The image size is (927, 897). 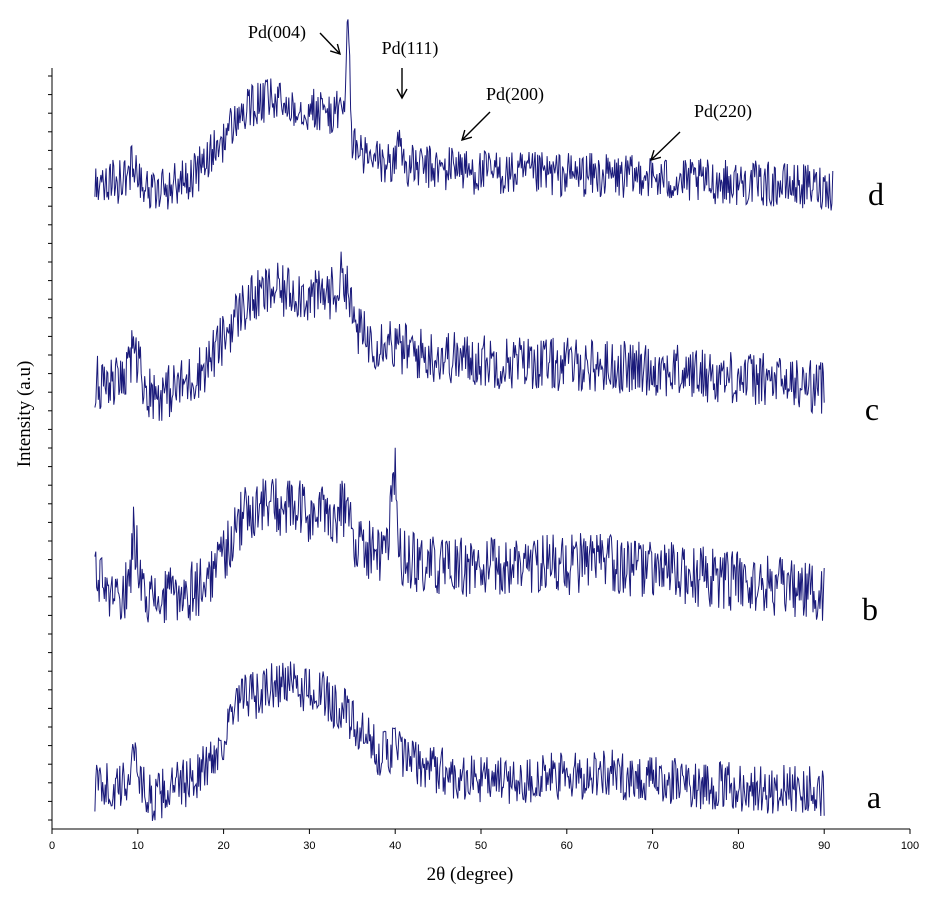 What do you see at coordinates (723, 111) in the screenshot?
I see `annotation-label: Pd(220)` at bounding box center [723, 111].